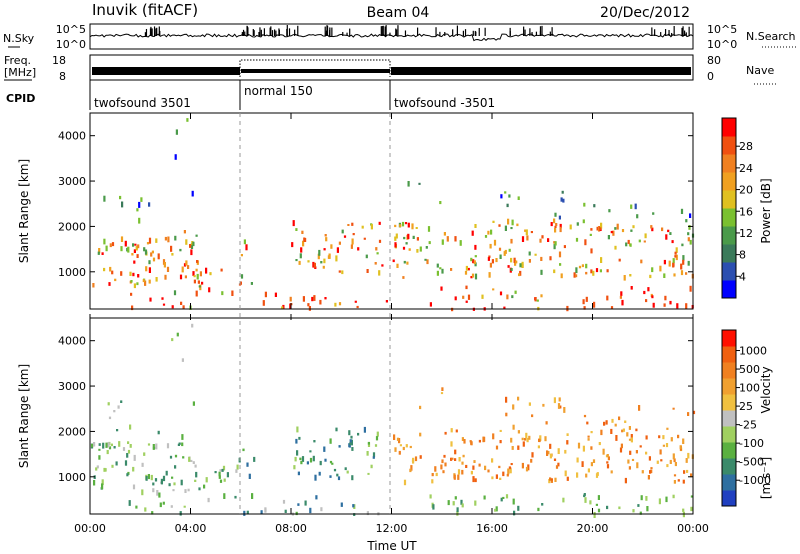 The width and height of the screenshot is (800, 554). Describe the element at coordinates (417, 30) in the screenshot. I see `n-sky-spikes` at that location.